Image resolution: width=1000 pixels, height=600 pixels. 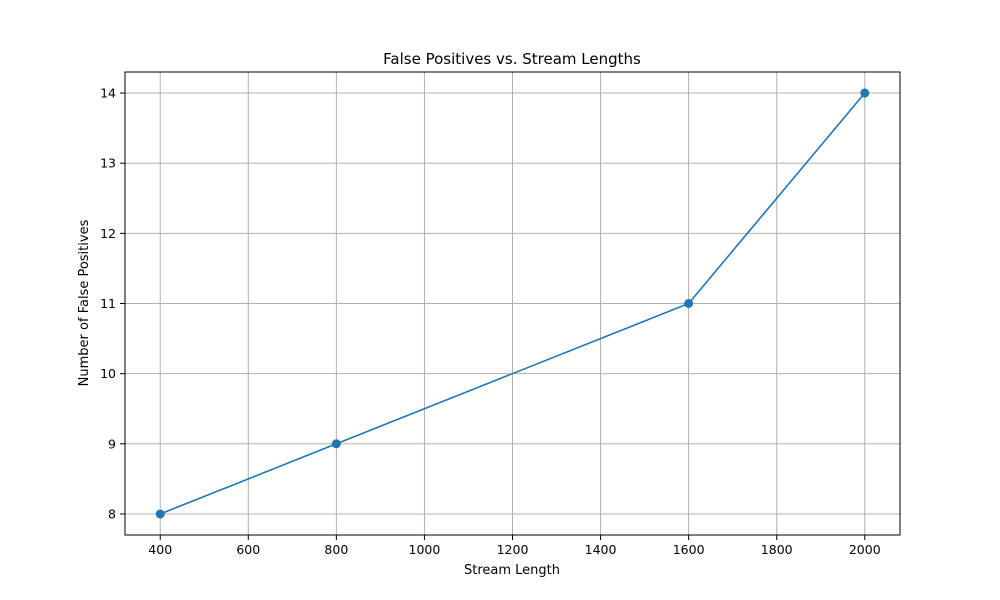 What do you see at coordinates (336, 549) in the screenshot?
I see `x-tick-label: 800` at bounding box center [336, 549].